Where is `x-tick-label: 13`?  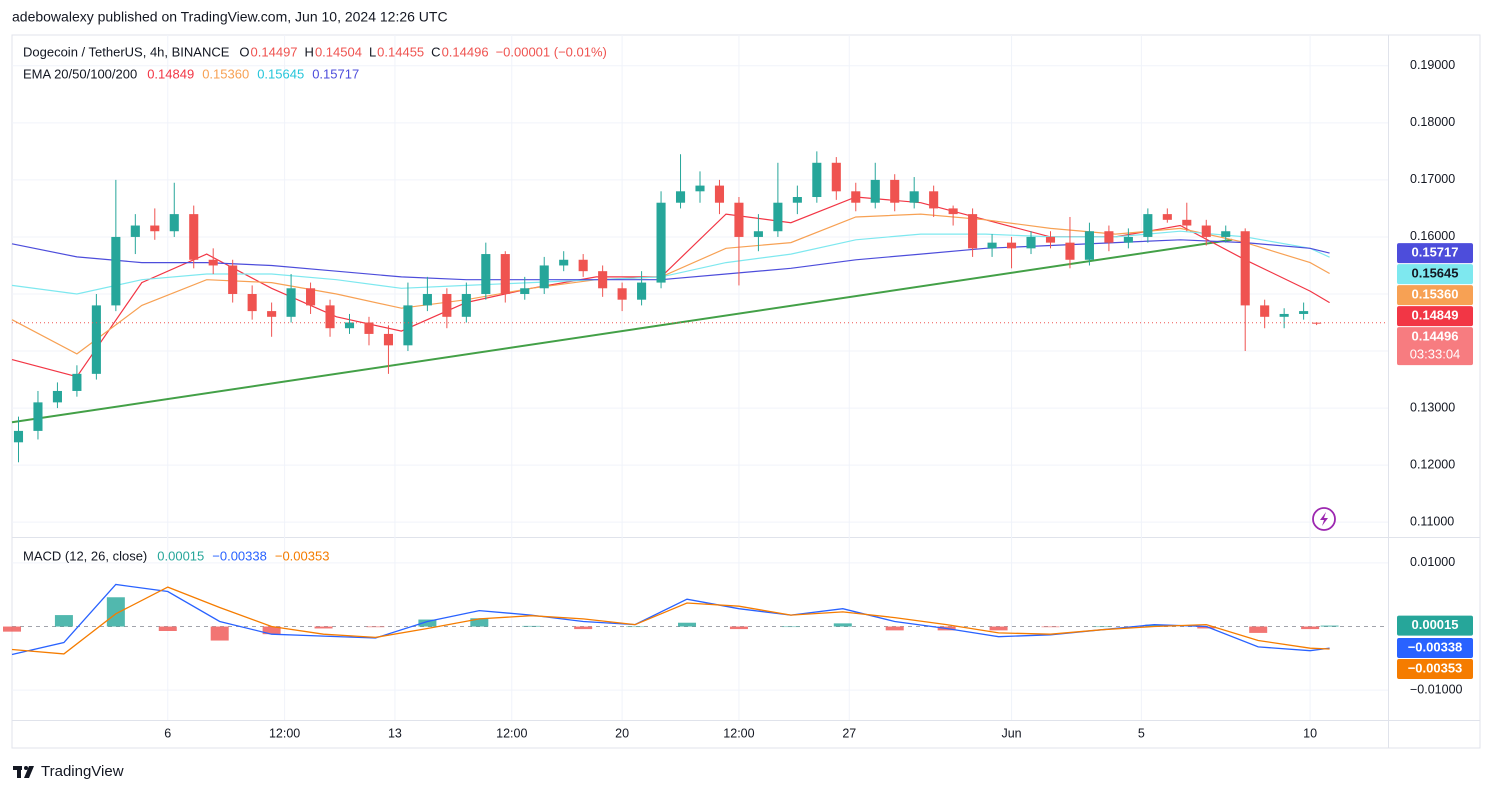 x-tick-label: 13 is located at coordinates (395, 733).